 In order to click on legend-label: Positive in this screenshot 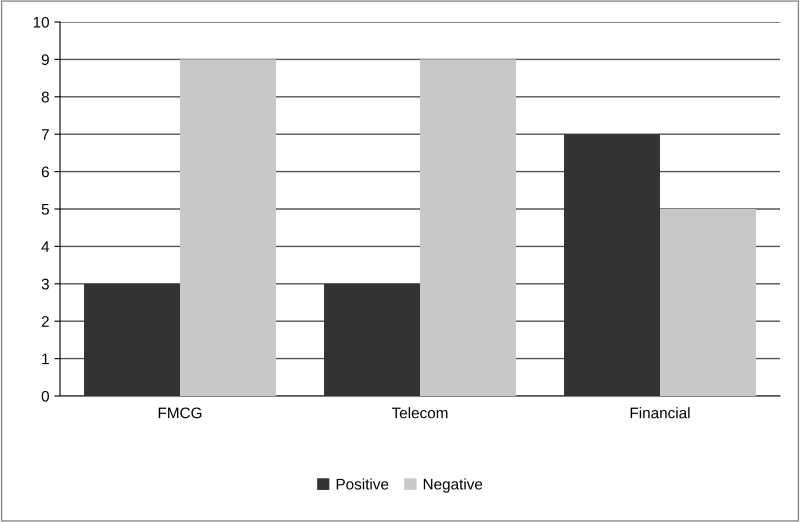, I will do `click(362, 484)`.